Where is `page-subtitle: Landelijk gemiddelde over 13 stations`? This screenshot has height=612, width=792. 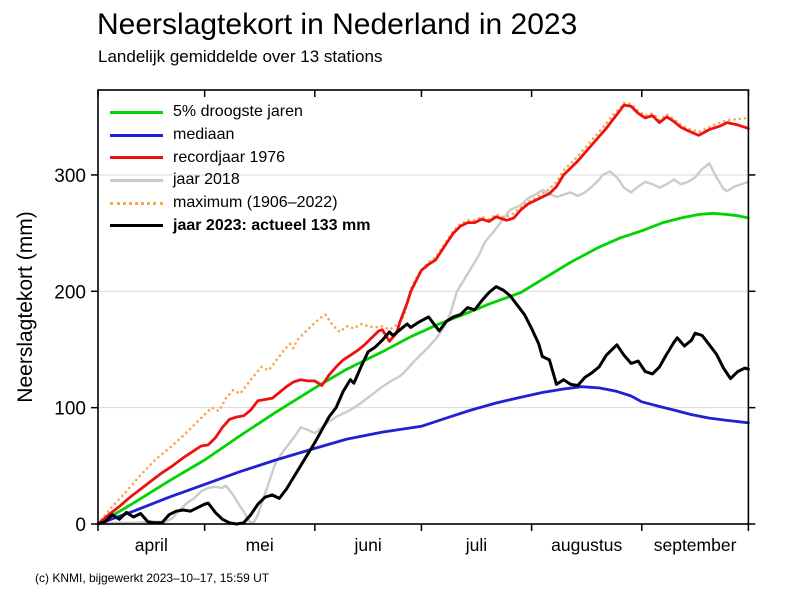
page-subtitle: Landelijk gemiddelde over 13 stations is located at coordinates (240, 56).